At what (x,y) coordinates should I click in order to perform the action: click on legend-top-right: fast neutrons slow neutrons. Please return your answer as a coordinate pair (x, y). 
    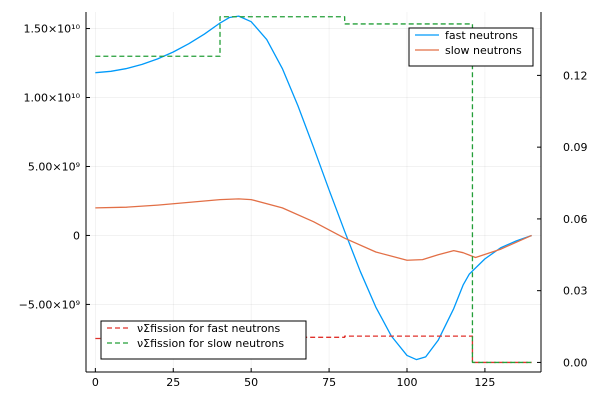
    Looking at the image, I should click on (471, 47).